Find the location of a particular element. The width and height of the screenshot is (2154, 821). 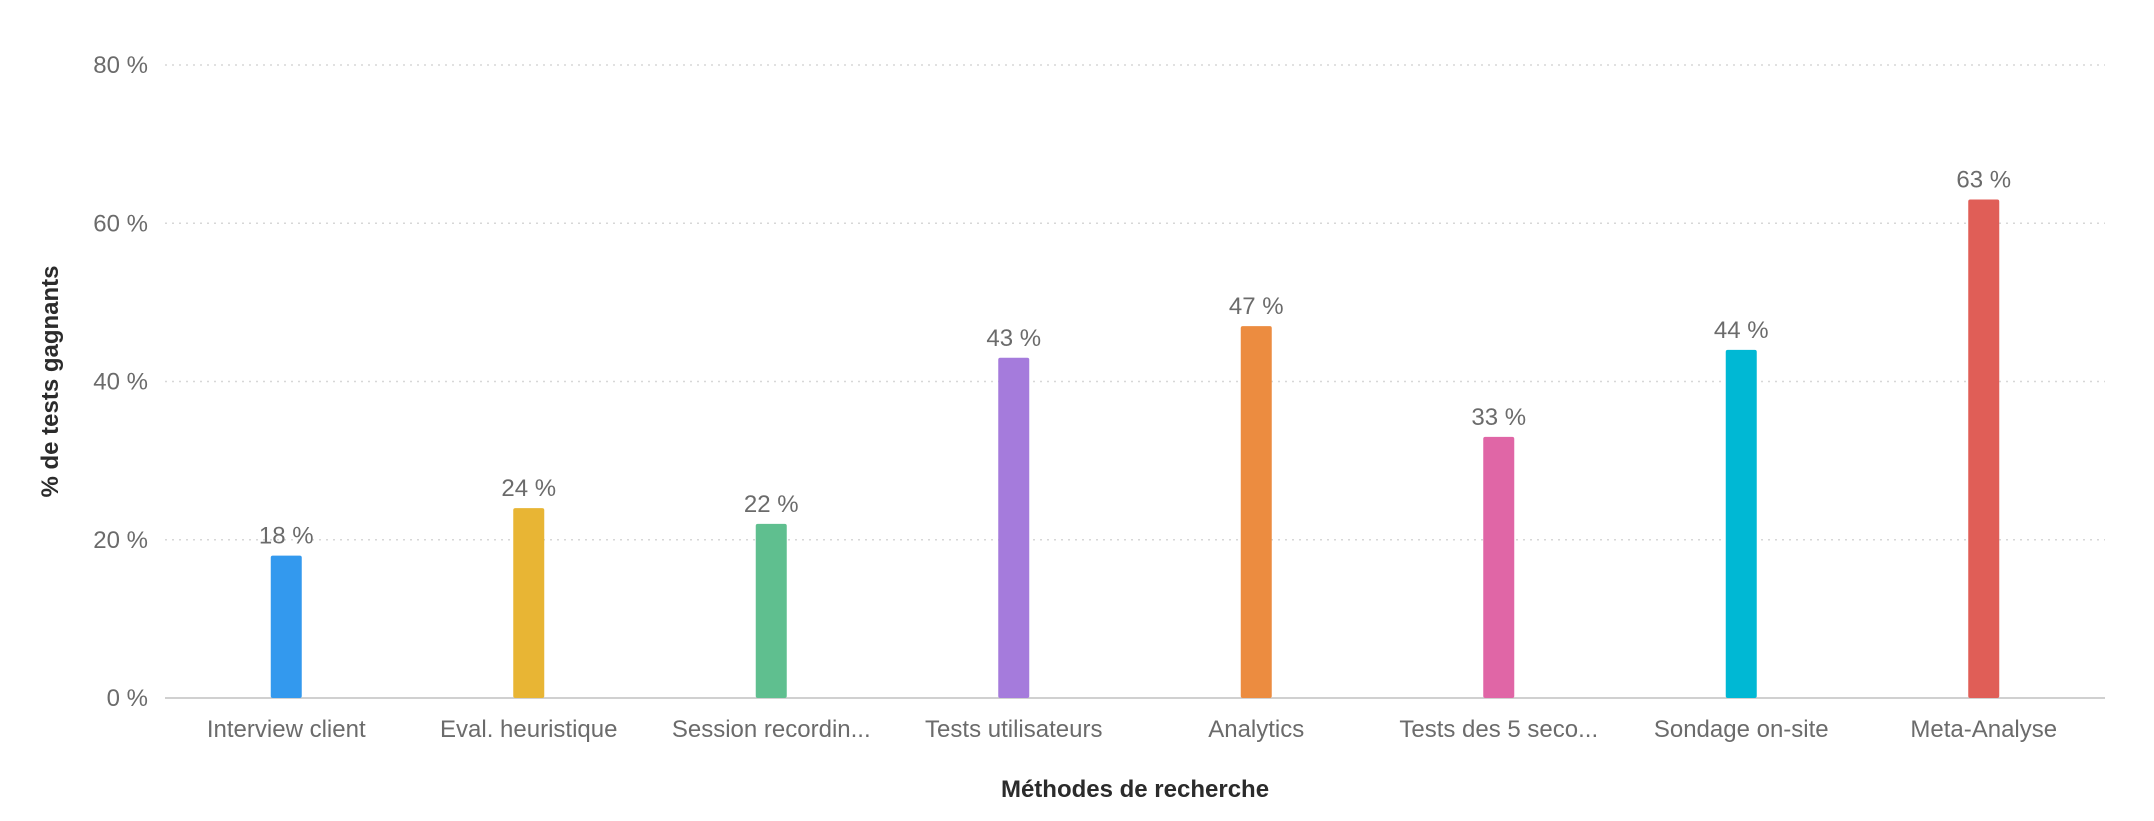

y-tick-label: 40 % is located at coordinates (120, 382).